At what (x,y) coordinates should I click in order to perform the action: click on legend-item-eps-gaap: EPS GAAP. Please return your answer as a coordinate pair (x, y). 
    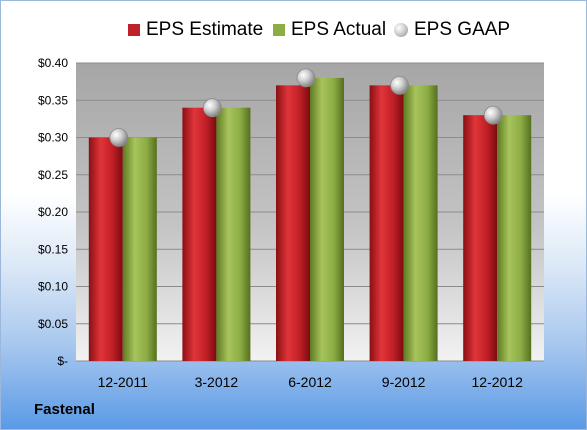
    Looking at the image, I should click on (452, 30).